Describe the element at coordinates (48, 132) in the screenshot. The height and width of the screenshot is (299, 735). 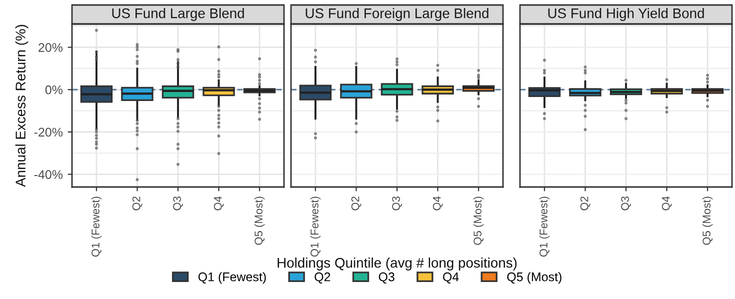
I see `y-tick-label: -20%` at that location.